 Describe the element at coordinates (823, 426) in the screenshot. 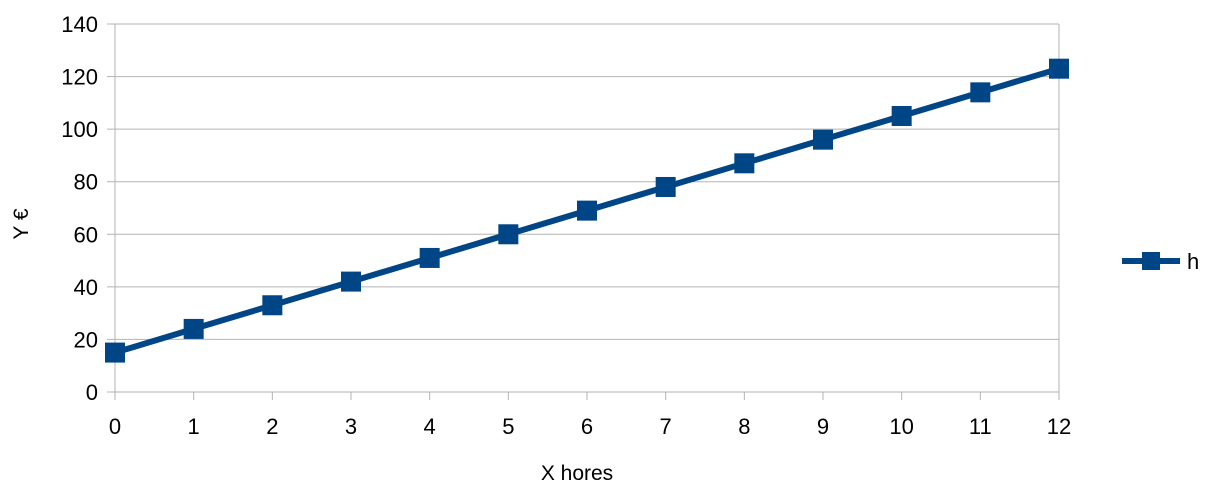

I see `x-tick-label-9: 9` at that location.